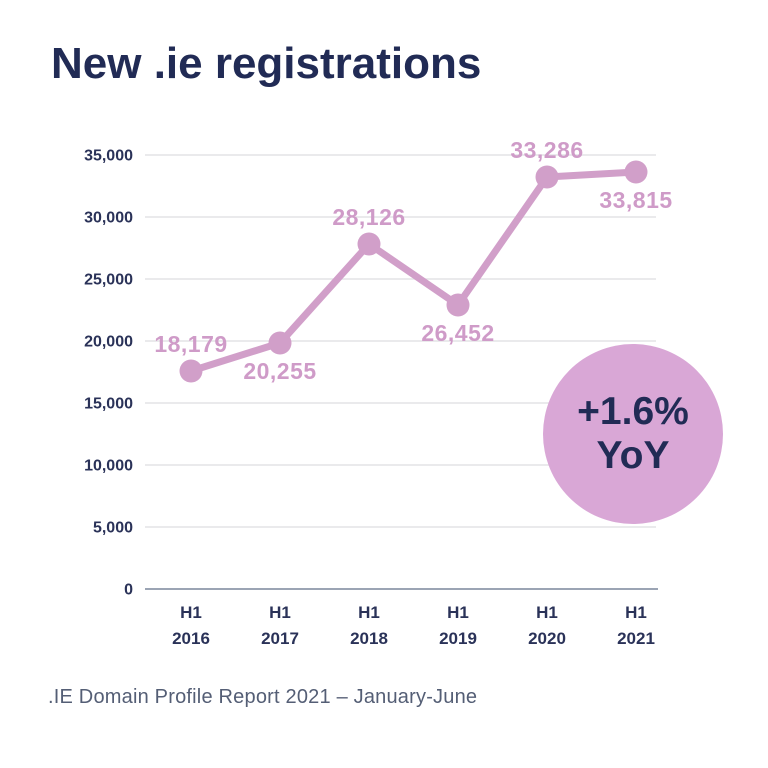 This screenshot has width=768, height=768. Describe the element at coordinates (633, 455) in the screenshot. I see `badge-label: YoY` at that location.